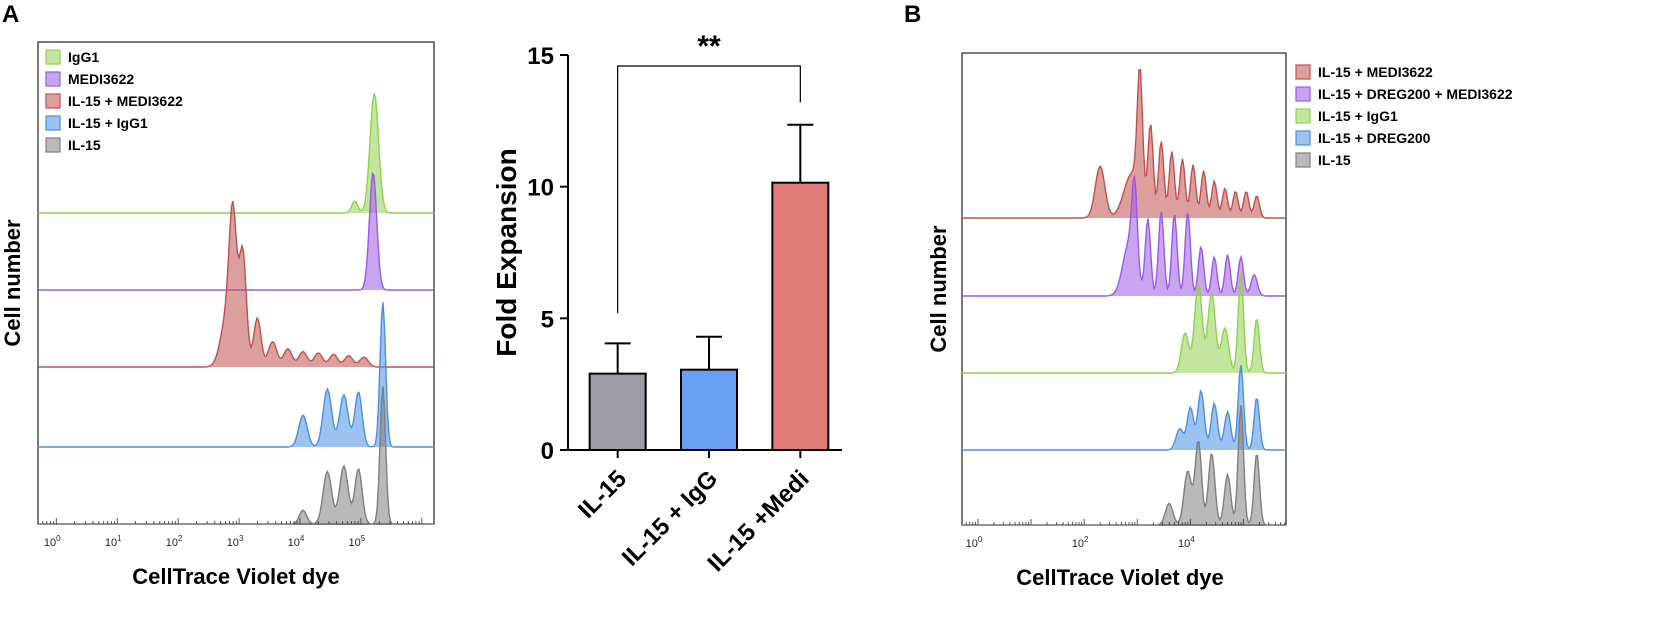  What do you see at coordinates (547, 319) in the screenshot?
I see `y-tick-label-1: 5` at bounding box center [547, 319].